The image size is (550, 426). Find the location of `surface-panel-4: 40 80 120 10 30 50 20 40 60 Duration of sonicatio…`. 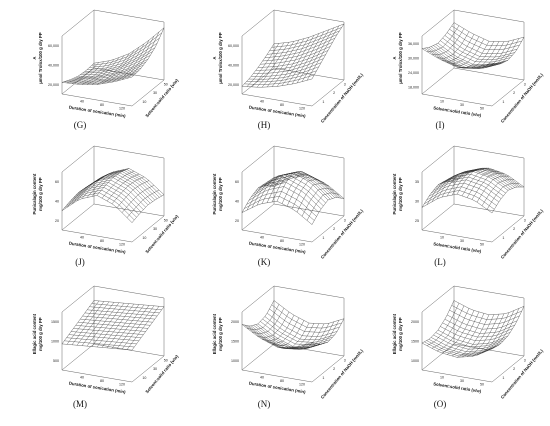

surface-panel-4: 40 80 120 10 30 50 20 40 60 Duration of sonicatio… is located at coordinates (106, 206).